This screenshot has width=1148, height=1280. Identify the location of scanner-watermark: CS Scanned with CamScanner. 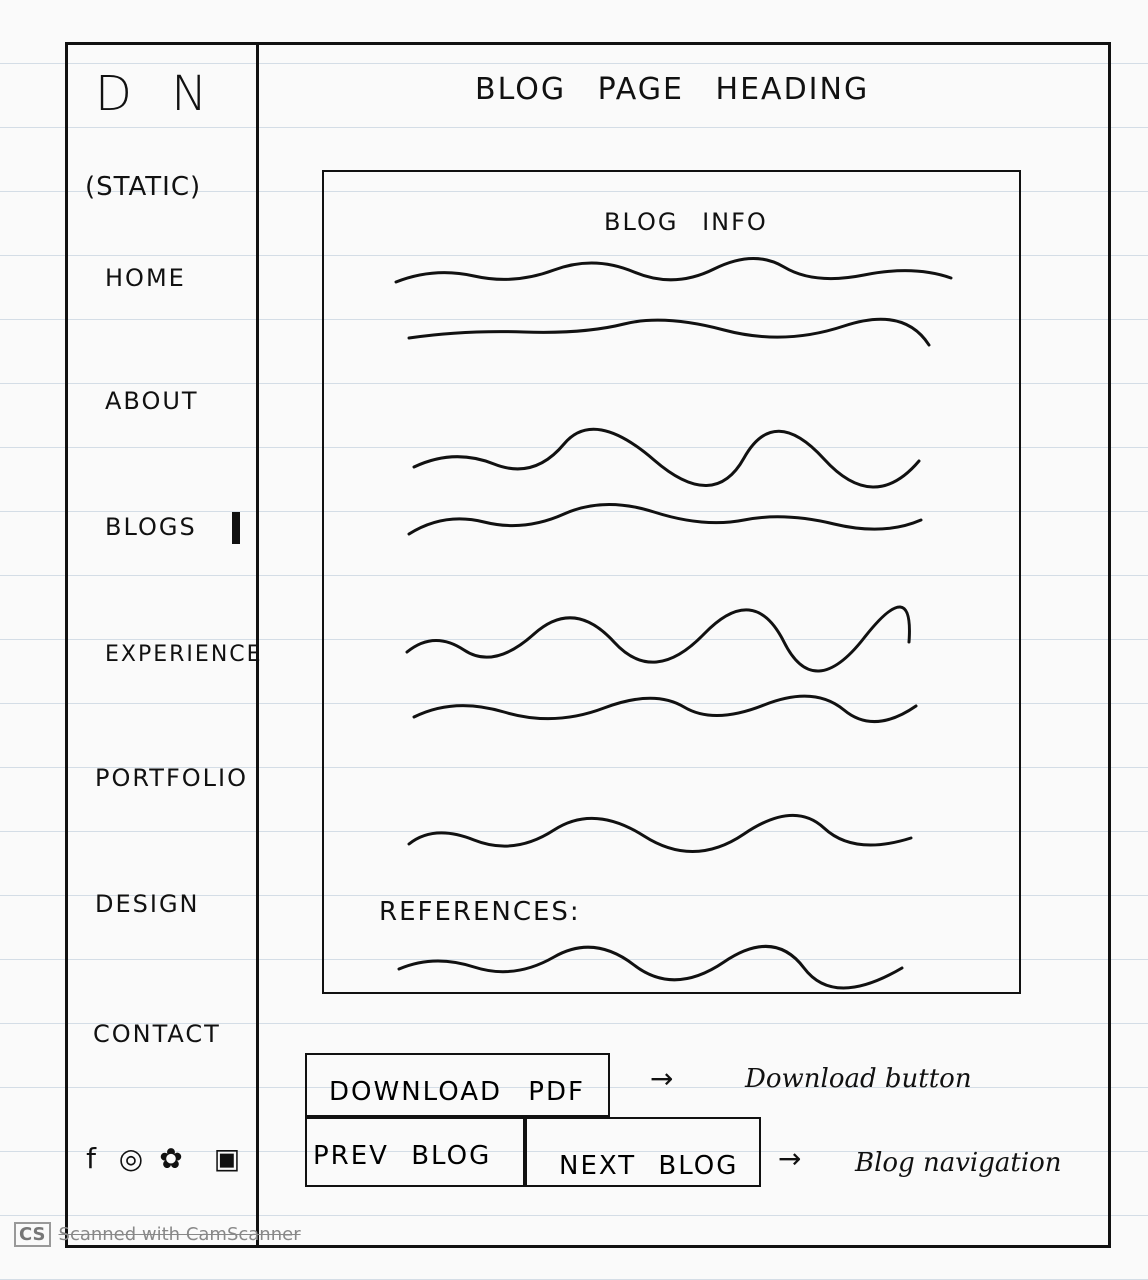
(157, 1234).